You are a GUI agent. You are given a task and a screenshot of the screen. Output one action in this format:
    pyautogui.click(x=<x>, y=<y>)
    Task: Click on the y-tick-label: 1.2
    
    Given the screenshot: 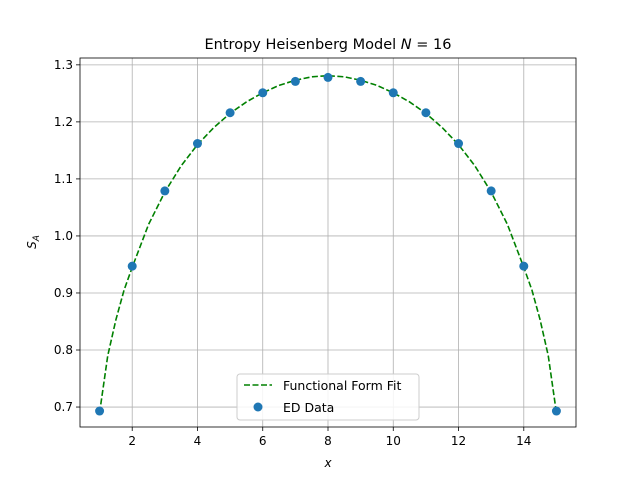 What is the action you would take?
    pyautogui.click(x=63, y=122)
    